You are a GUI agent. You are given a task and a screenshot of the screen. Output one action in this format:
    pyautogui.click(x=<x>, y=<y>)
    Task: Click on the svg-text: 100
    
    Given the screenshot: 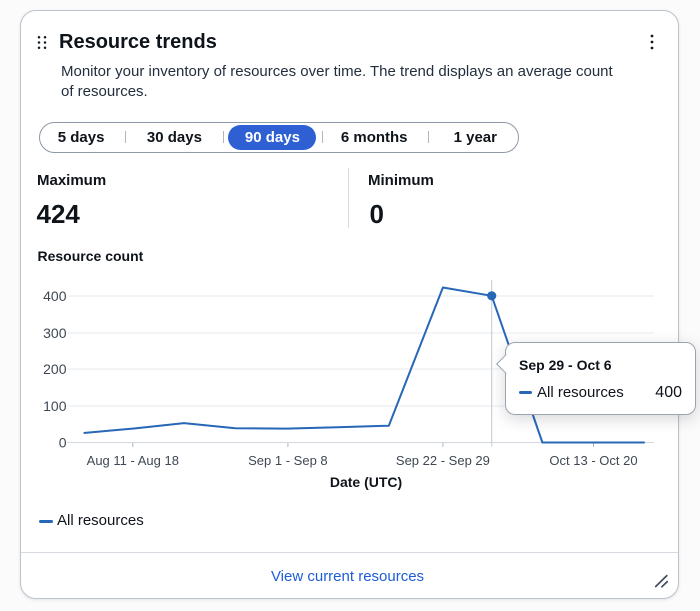 What is the action you would take?
    pyautogui.click(x=55, y=406)
    